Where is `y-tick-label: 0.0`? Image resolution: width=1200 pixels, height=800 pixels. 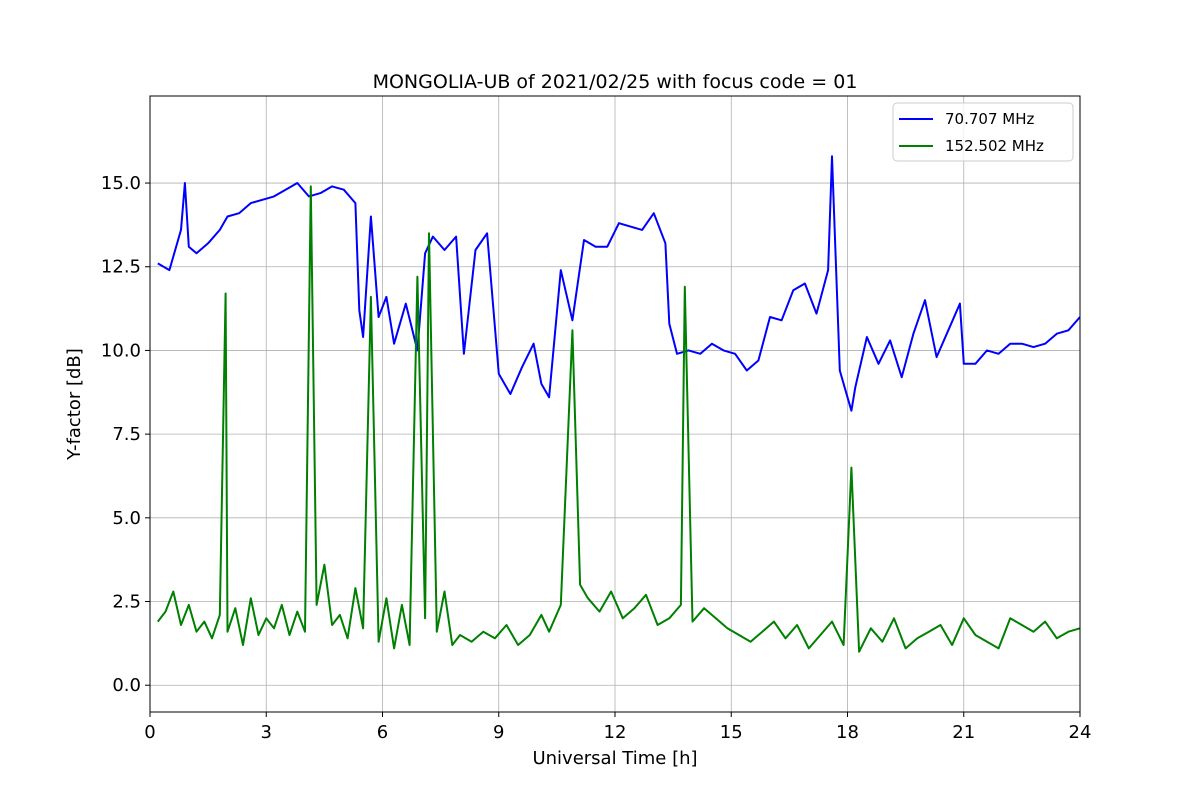
y-tick-label: 0.0 is located at coordinates (126, 685).